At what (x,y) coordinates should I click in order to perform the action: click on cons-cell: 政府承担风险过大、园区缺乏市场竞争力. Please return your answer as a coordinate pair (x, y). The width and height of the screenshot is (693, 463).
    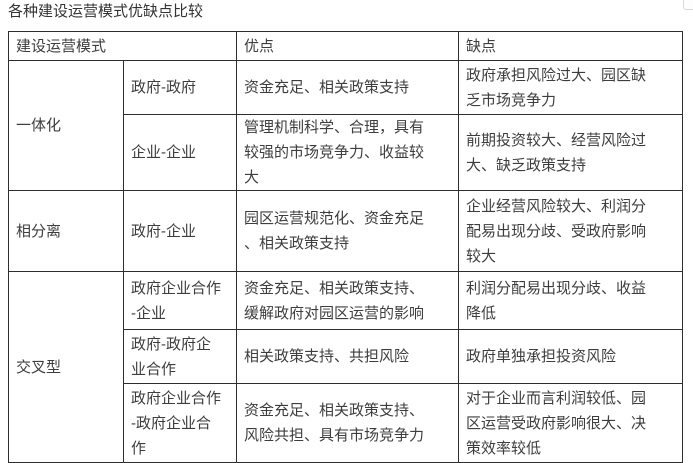
    Looking at the image, I should click on (571, 87).